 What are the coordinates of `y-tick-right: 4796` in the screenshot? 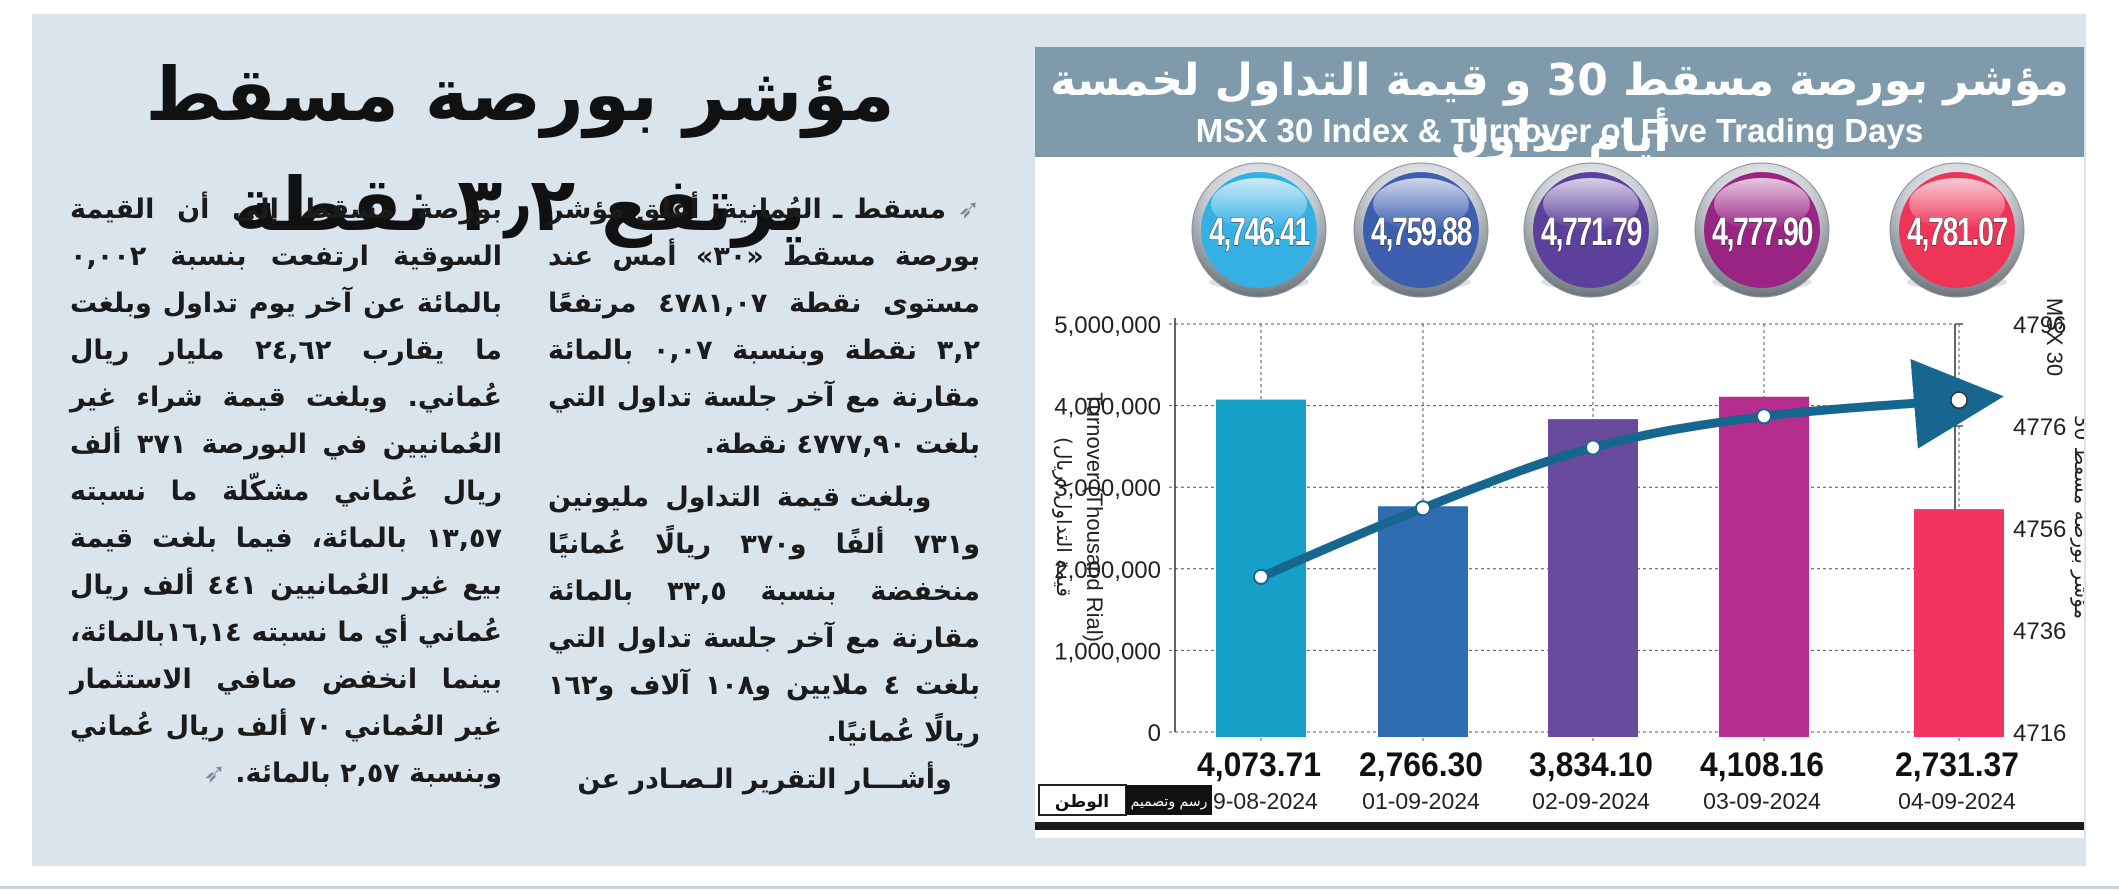 It's located at (2039, 325).